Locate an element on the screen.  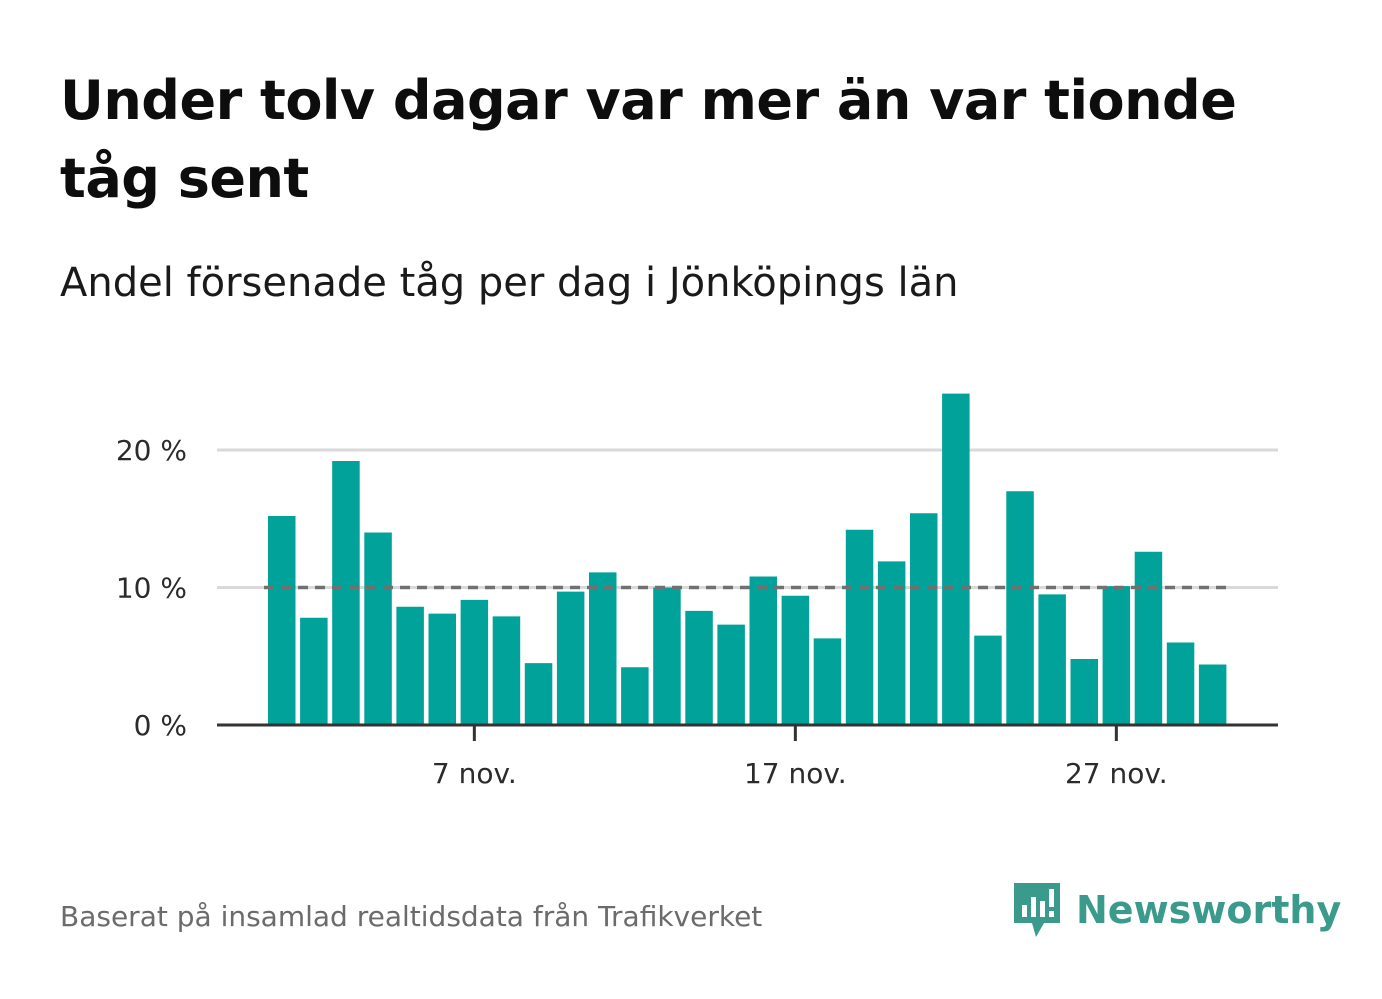
y-tick-label: 0 % is located at coordinates (160, 725).